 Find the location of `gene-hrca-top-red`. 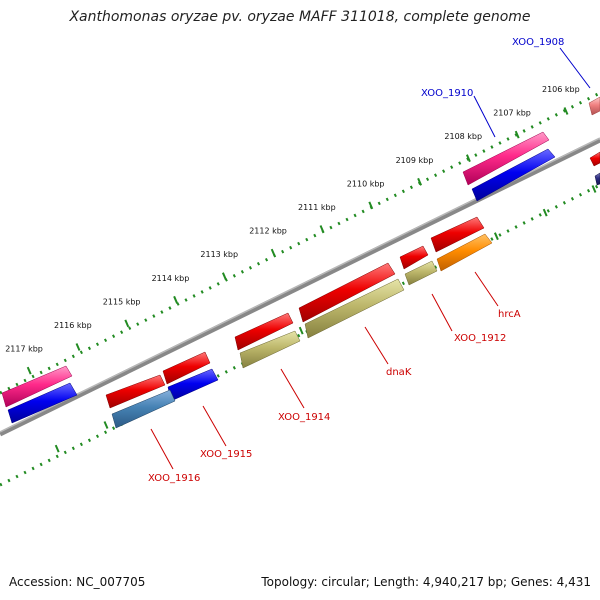

gene-hrca-top-red is located at coordinates (457, 234).